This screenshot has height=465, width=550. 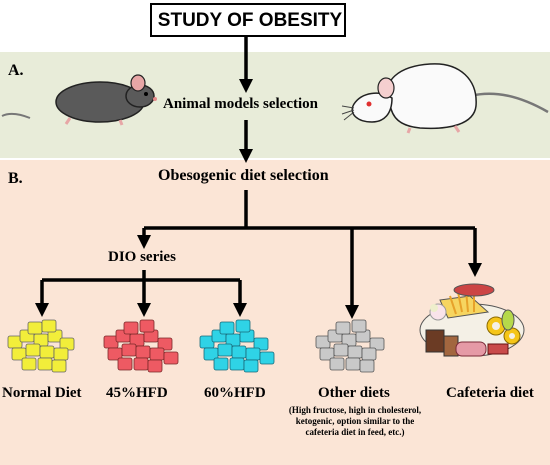 I want to click on animal-models-label: Animal models selection, so click(x=240, y=104).